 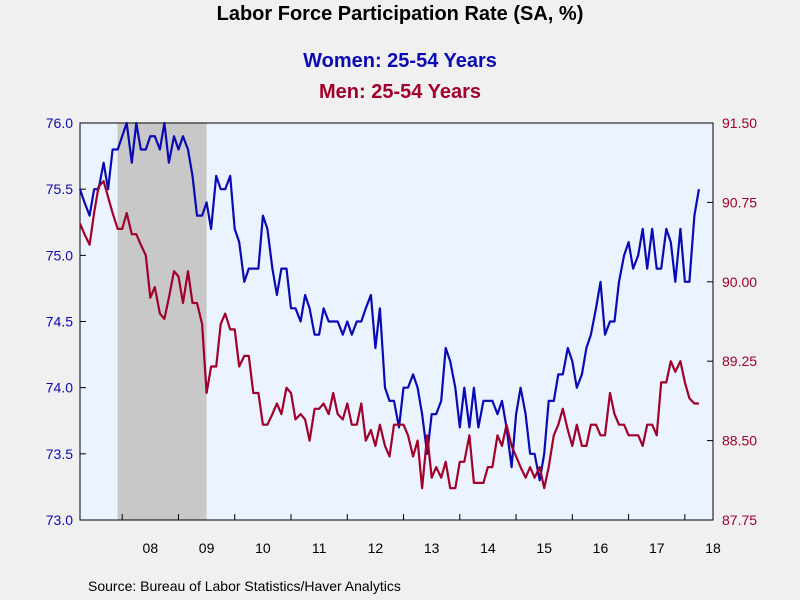 What do you see at coordinates (376, 548) in the screenshot?
I see `x-axis-label: 12` at bounding box center [376, 548].